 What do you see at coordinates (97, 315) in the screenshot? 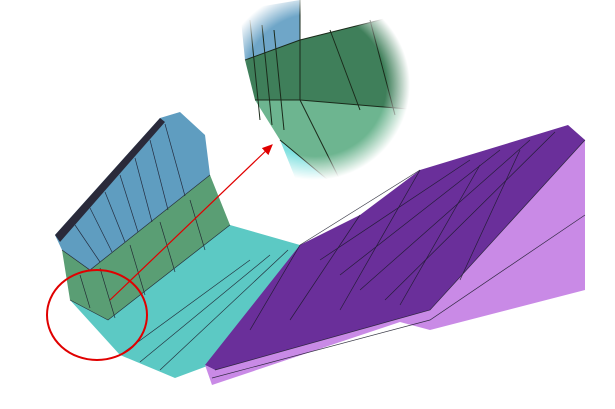
I see `highlight-circle` at bounding box center [97, 315].